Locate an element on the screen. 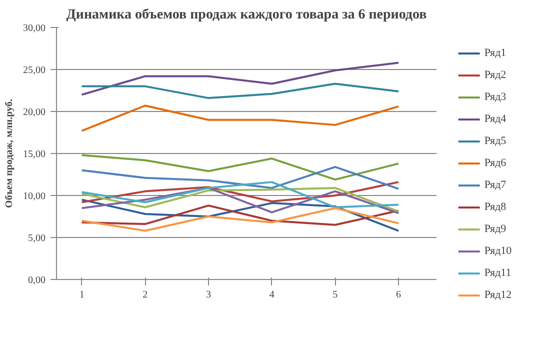 The width and height of the screenshot is (560, 346). y-tick-label: 0,00 is located at coordinates (37, 280).